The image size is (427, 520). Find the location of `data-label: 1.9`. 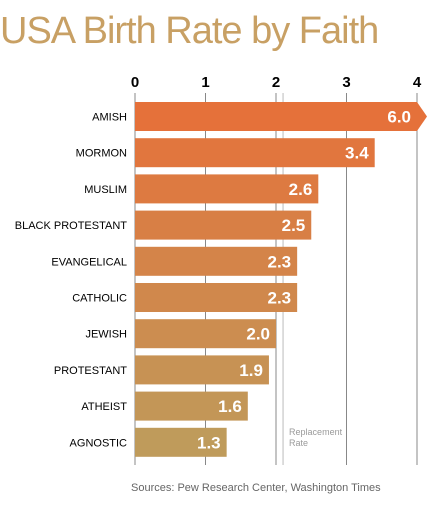

data-label: 1.9 is located at coordinates (251, 370).